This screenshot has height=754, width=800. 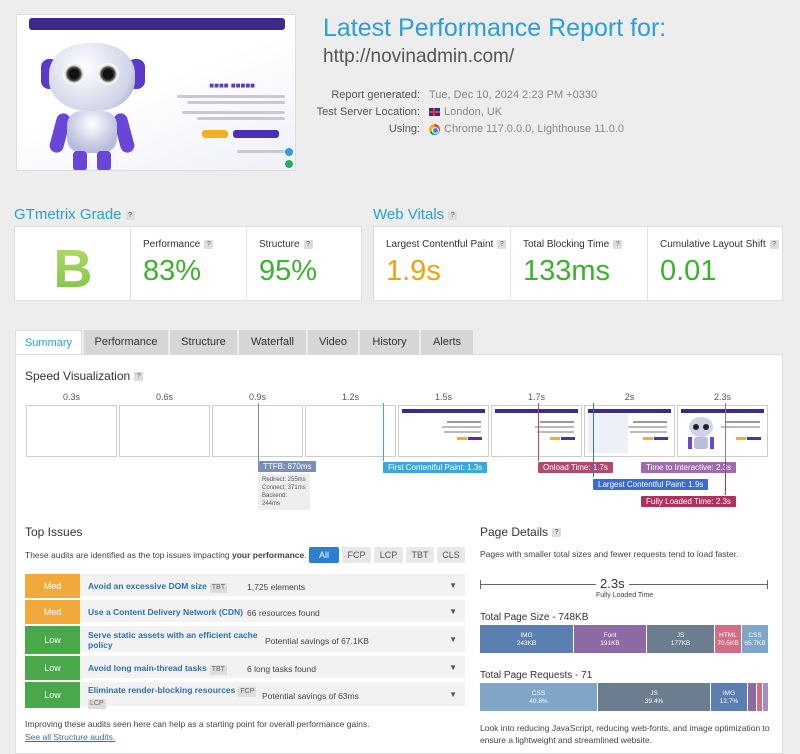 I want to click on chrome-icon, so click(x=434, y=129).